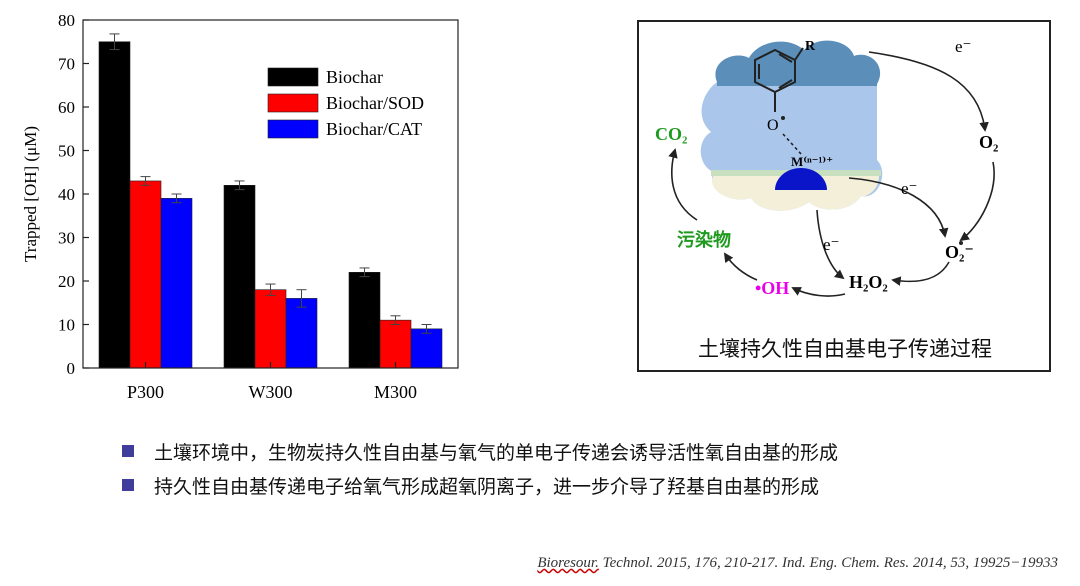  Describe the element at coordinates (375, 103) in the screenshot. I see `legend-label: Biochar/SOD` at that location.